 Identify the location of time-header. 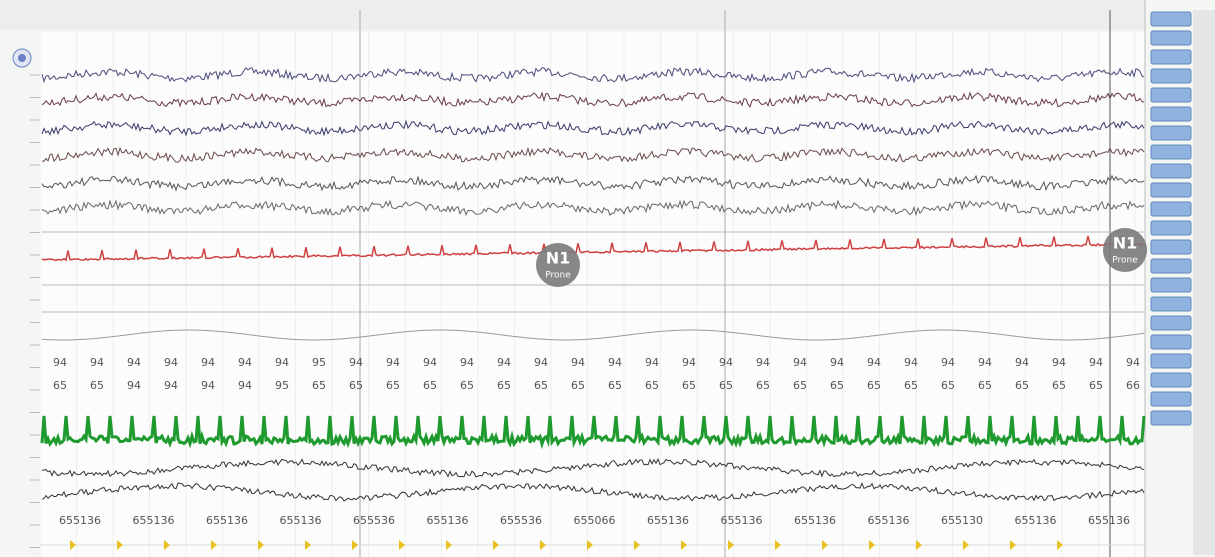
(572, 15).